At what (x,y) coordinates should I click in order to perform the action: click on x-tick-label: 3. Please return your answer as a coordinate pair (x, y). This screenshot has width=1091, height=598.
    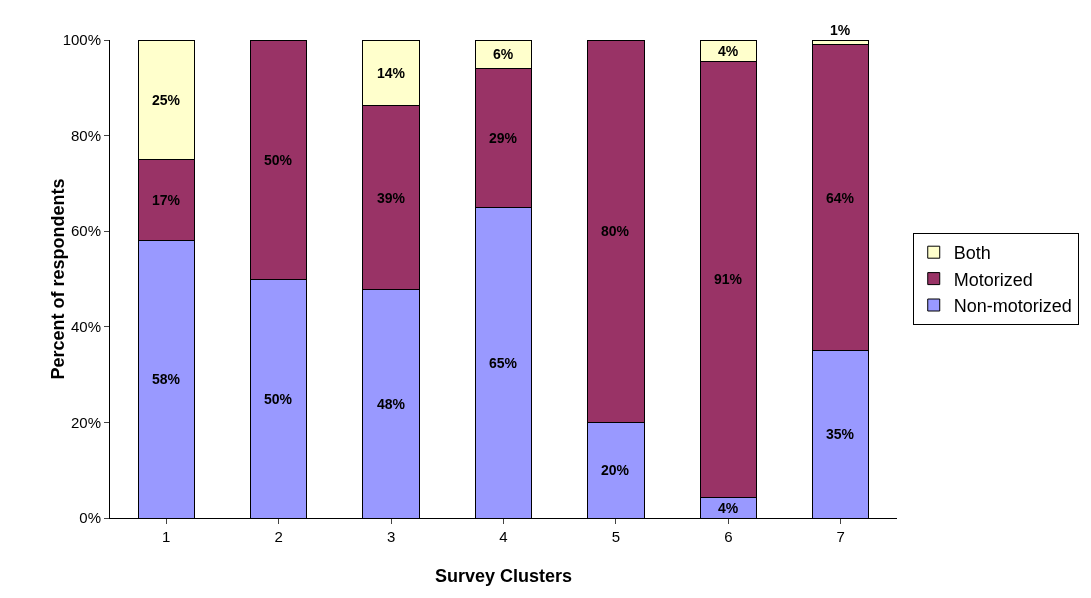
    Looking at the image, I should click on (391, 536).